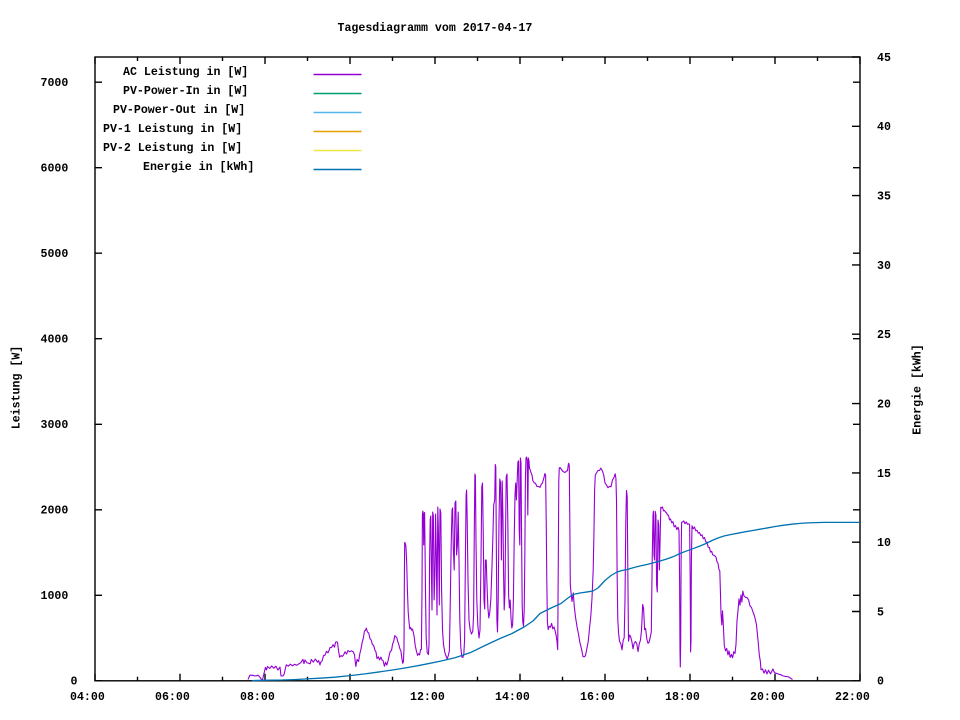 The image size is (960, 720). What do you see at coordinates (172, 148) in the screenshot?
I see `svg-text: PV-2 Leistung in [W]` at bounding box center [172, 148].